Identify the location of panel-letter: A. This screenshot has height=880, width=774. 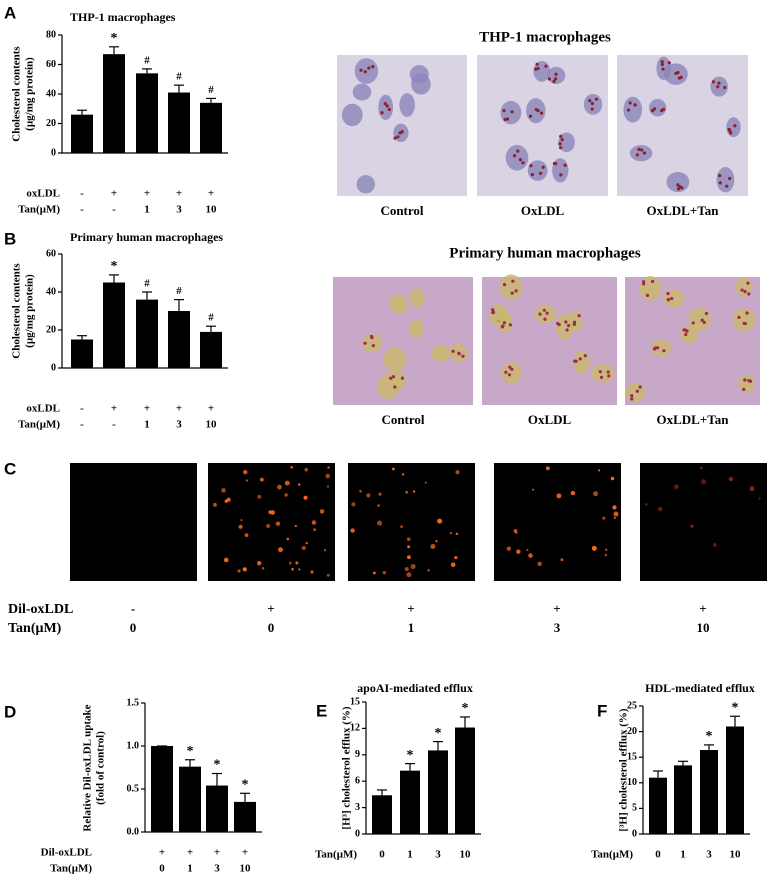
(10, 12).